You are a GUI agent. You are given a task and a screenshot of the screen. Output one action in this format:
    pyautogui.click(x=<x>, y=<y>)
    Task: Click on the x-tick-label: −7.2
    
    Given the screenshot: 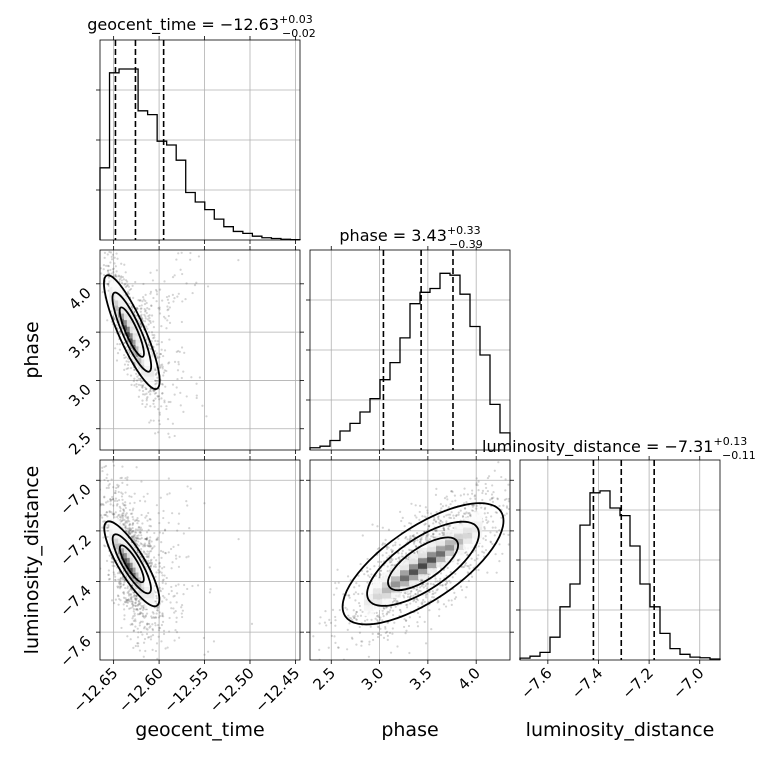 What is the action you would take?
    pyautogui.click(x=637, y=683)
    